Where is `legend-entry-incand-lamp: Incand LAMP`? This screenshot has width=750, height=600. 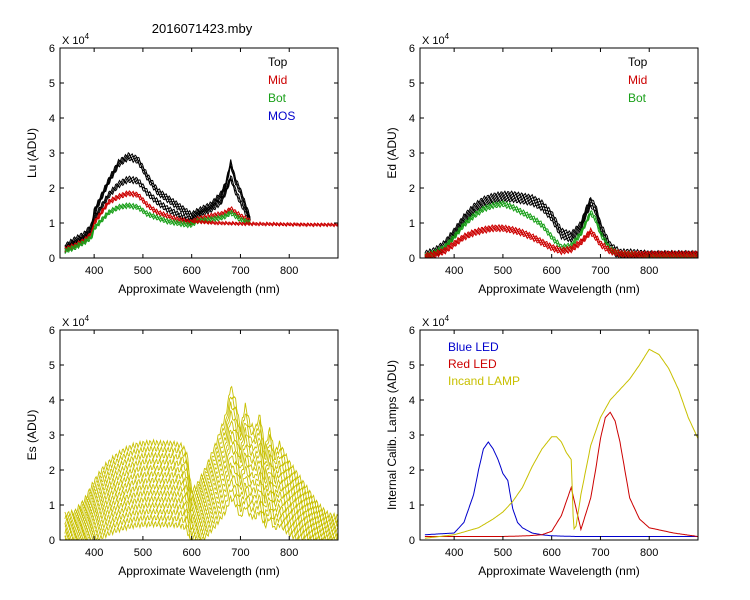 legend-entry-incand-lamp: Incand LAMP is located at coordinates (484, 381).